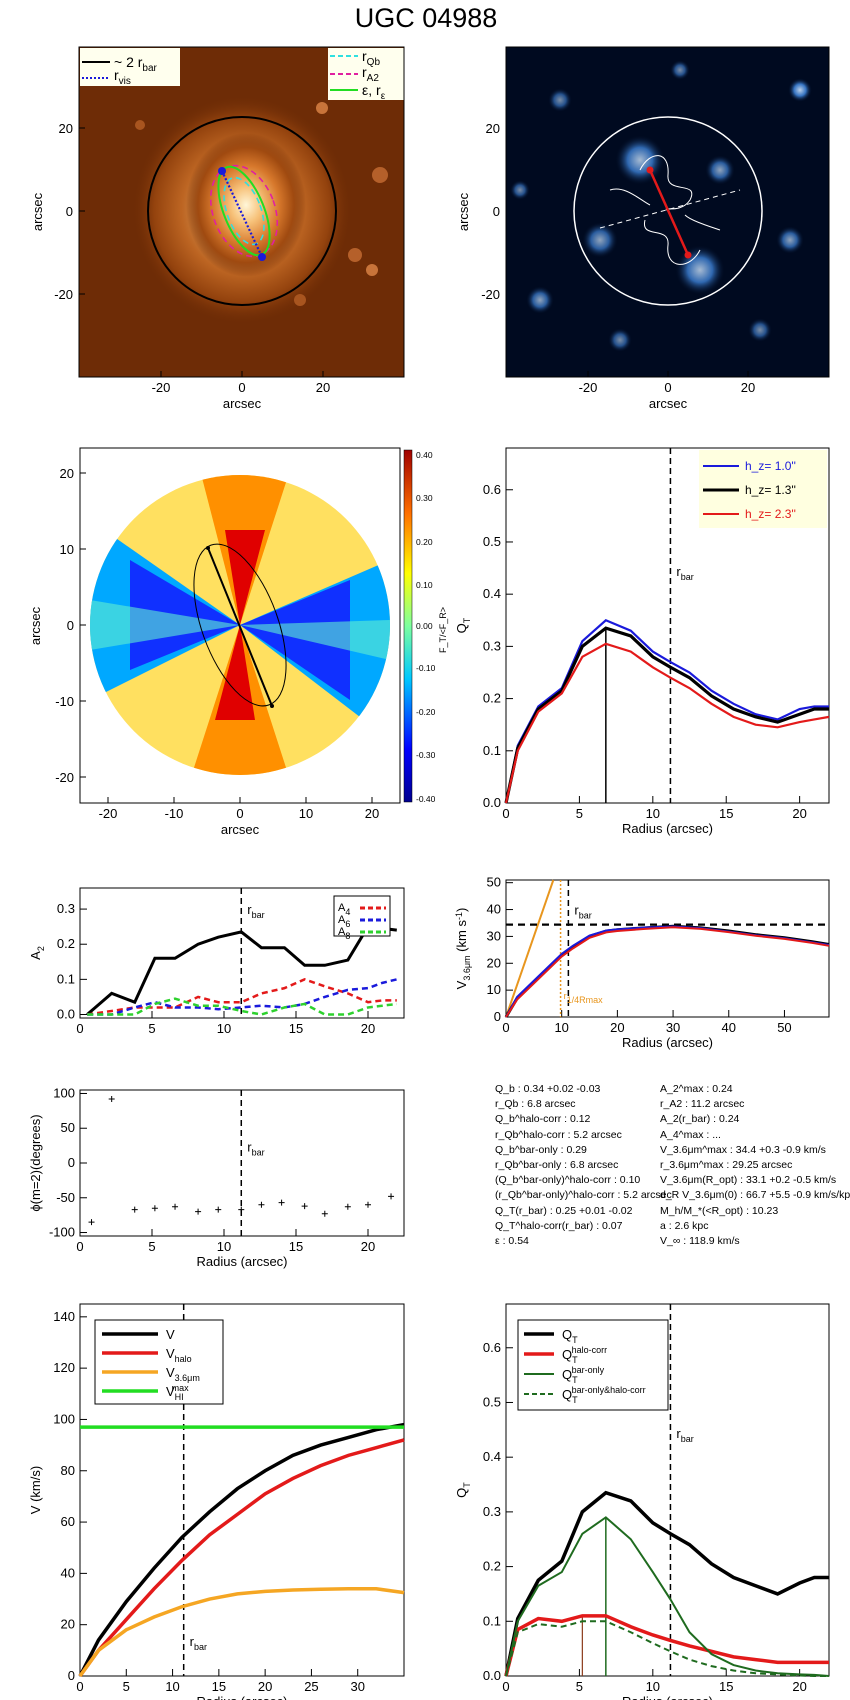 This screenshot has width=850, height=1700. What do you see at coordinates (530, 948) in the screenshot?
I see `orange-line` at bounding box center [530, 948].